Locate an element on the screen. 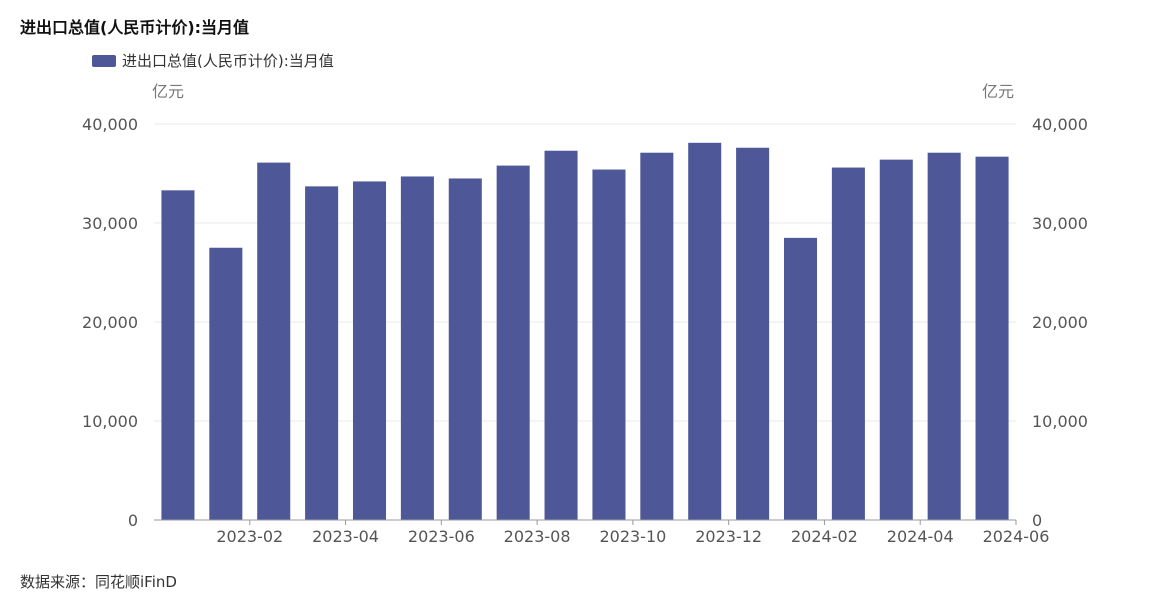  data-source: 数据来源：同花顺iFinD is located at coordinates (98, 582).